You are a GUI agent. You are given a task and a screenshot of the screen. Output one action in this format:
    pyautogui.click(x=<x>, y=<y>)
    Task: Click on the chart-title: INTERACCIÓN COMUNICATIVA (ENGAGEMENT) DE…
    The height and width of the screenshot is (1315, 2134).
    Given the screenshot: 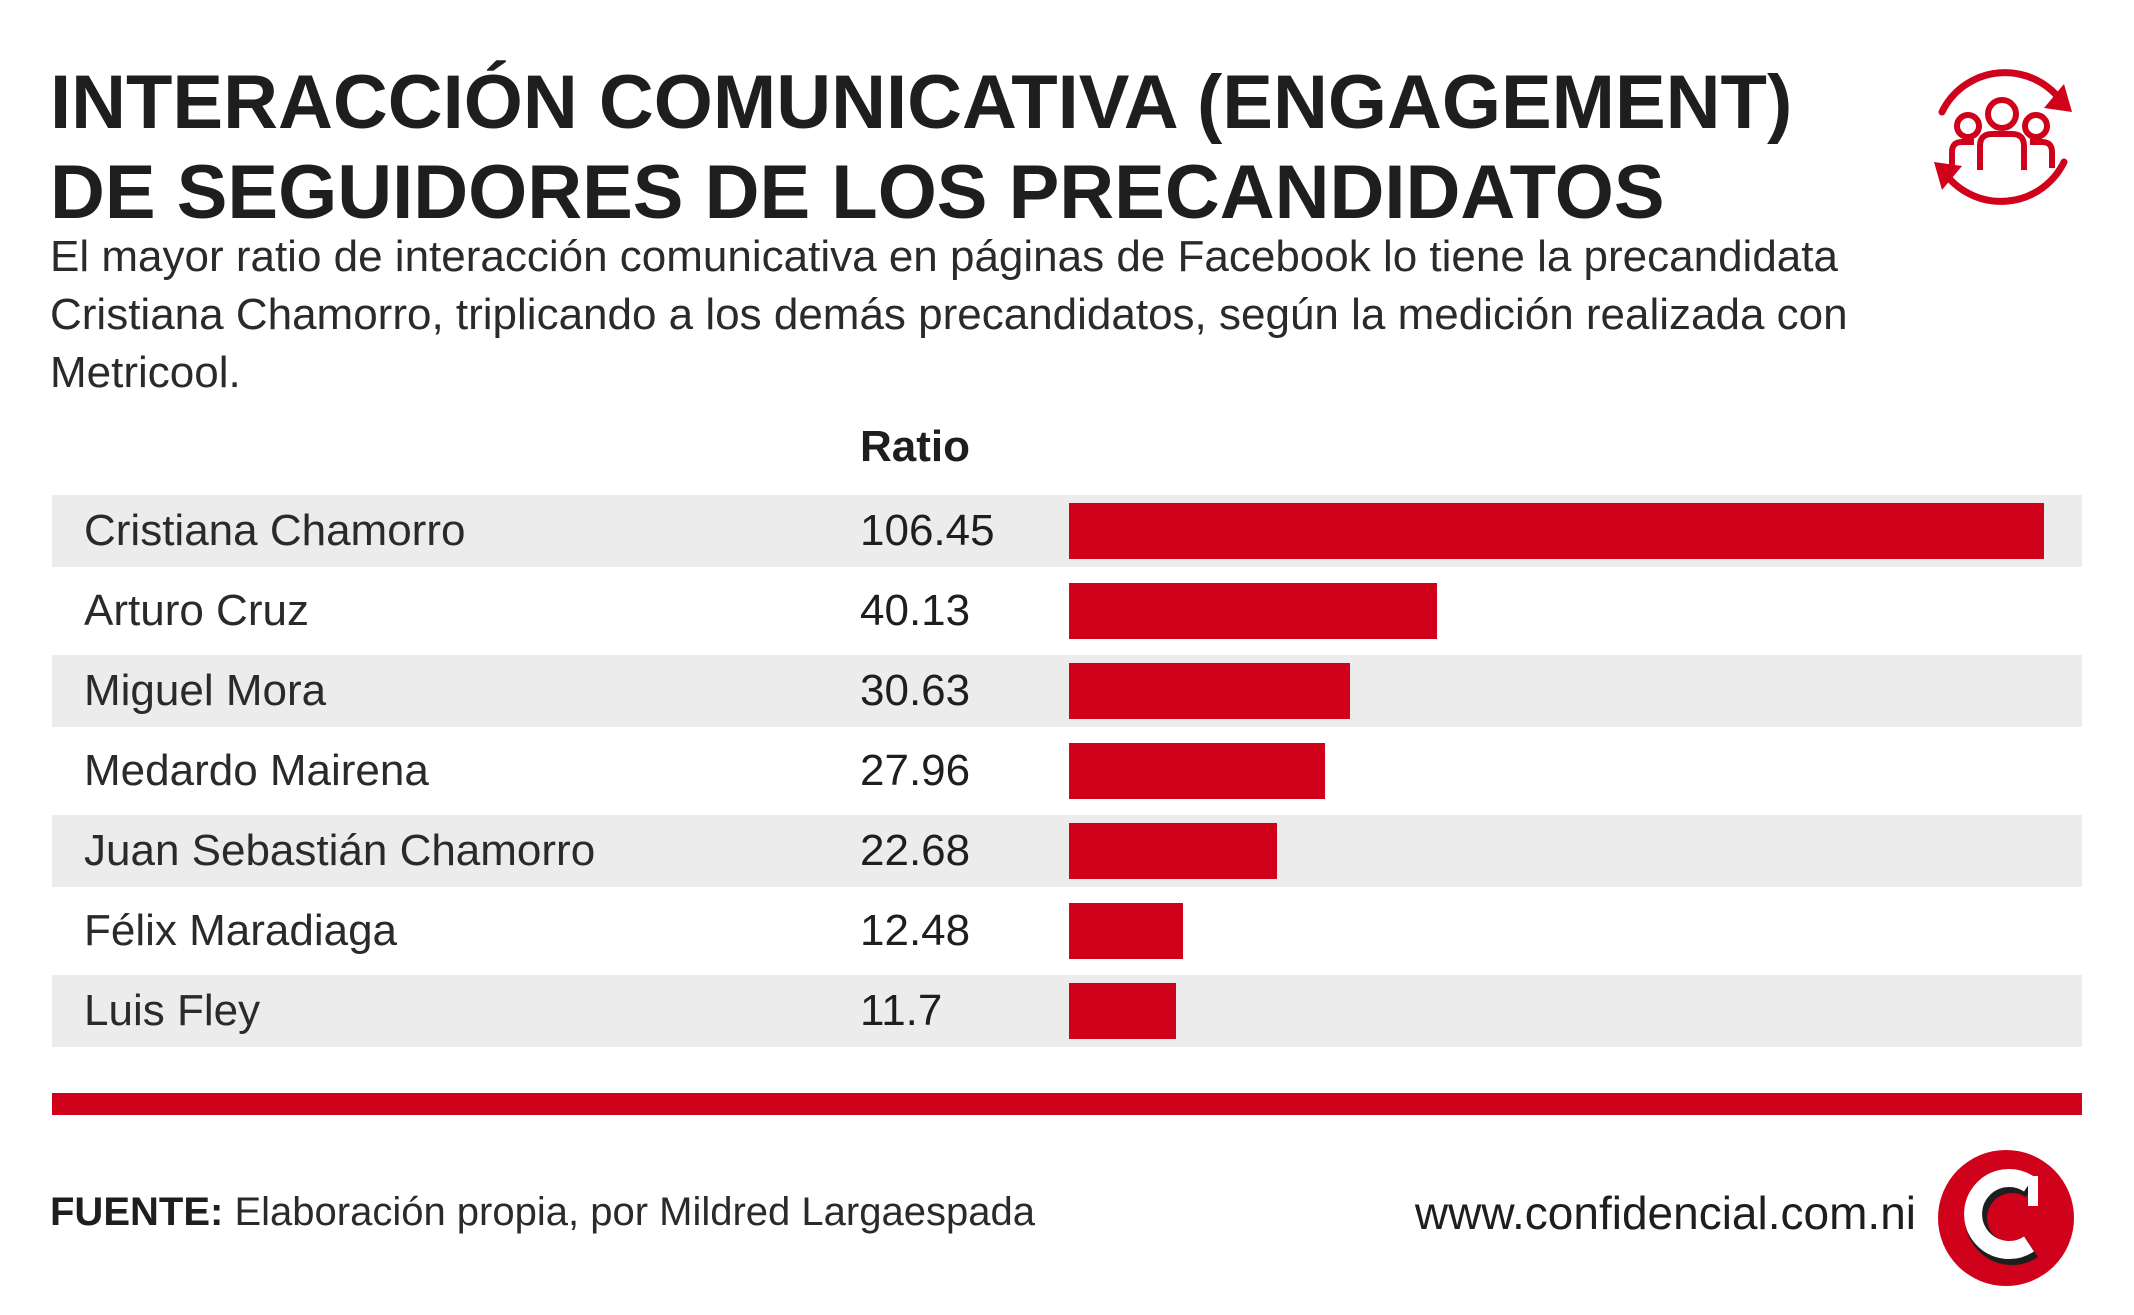 What is the action you would take?
    pyautogui.click(x=960, y=148)
    